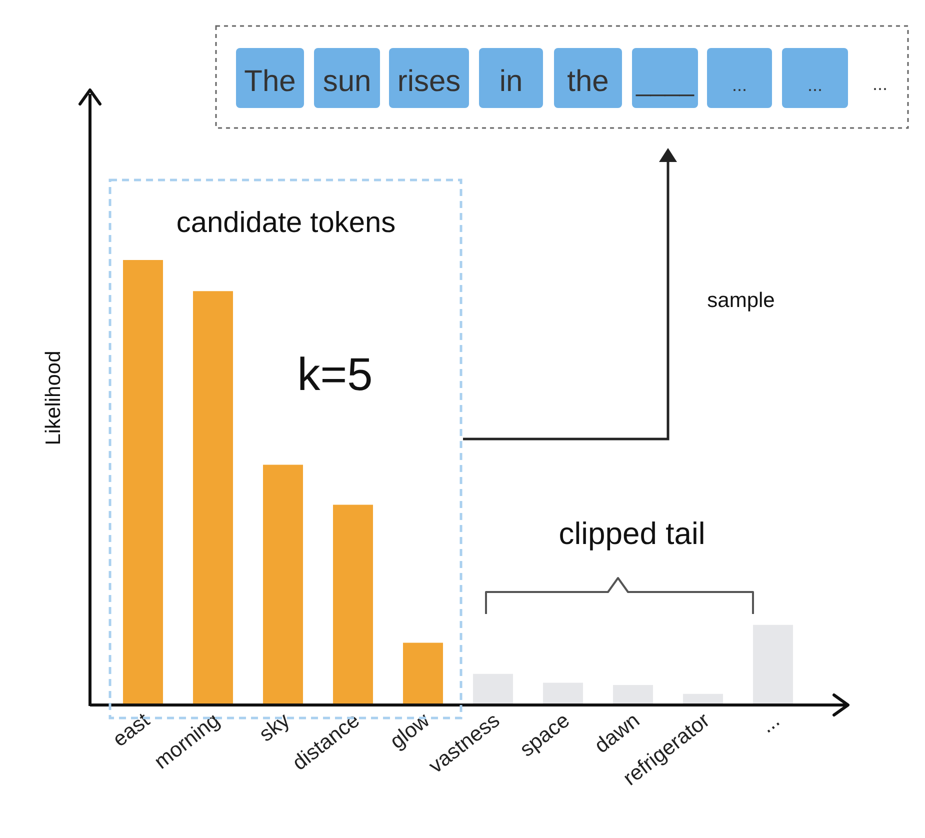 The image size is (925, 838). What do you see at coordinates (429, 81) in the screenshot?
I see `text: rises` at bounding box center [429, 81].